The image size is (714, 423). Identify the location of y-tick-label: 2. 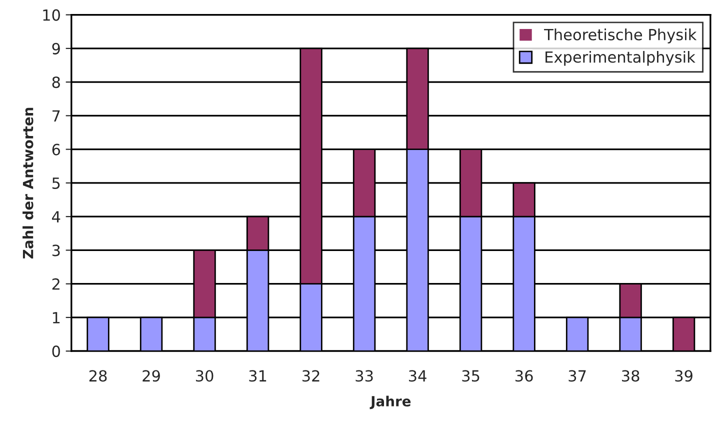
(56, 284).